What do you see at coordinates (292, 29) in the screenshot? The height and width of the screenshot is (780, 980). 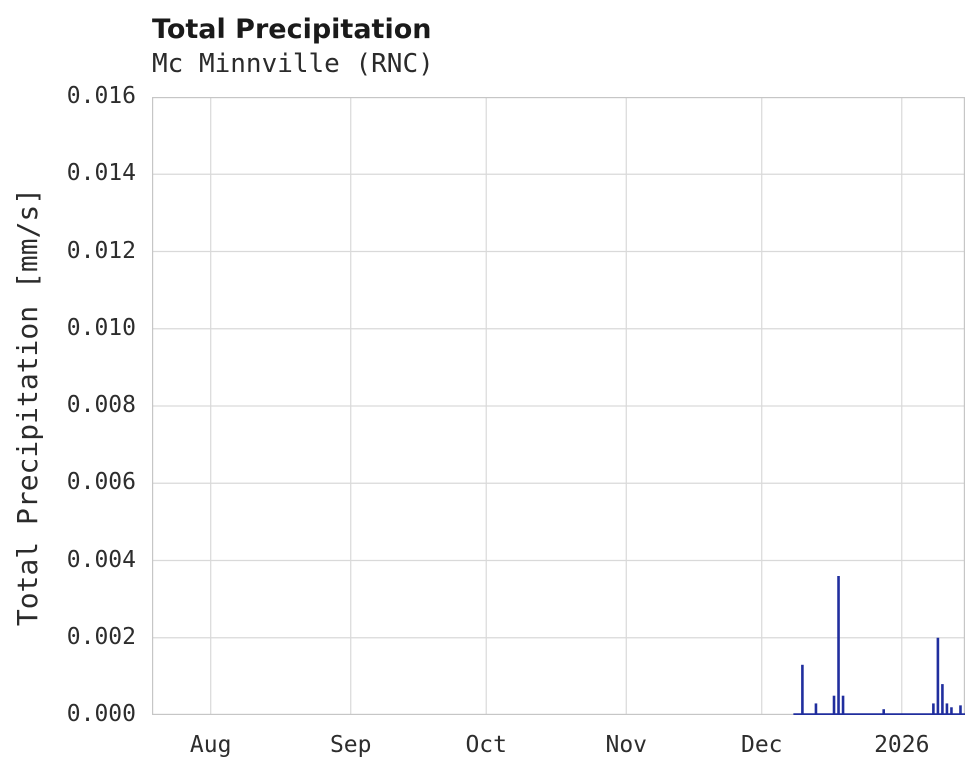 I see `chart-title: Total Precipitation` at bounding box center [292, 29].